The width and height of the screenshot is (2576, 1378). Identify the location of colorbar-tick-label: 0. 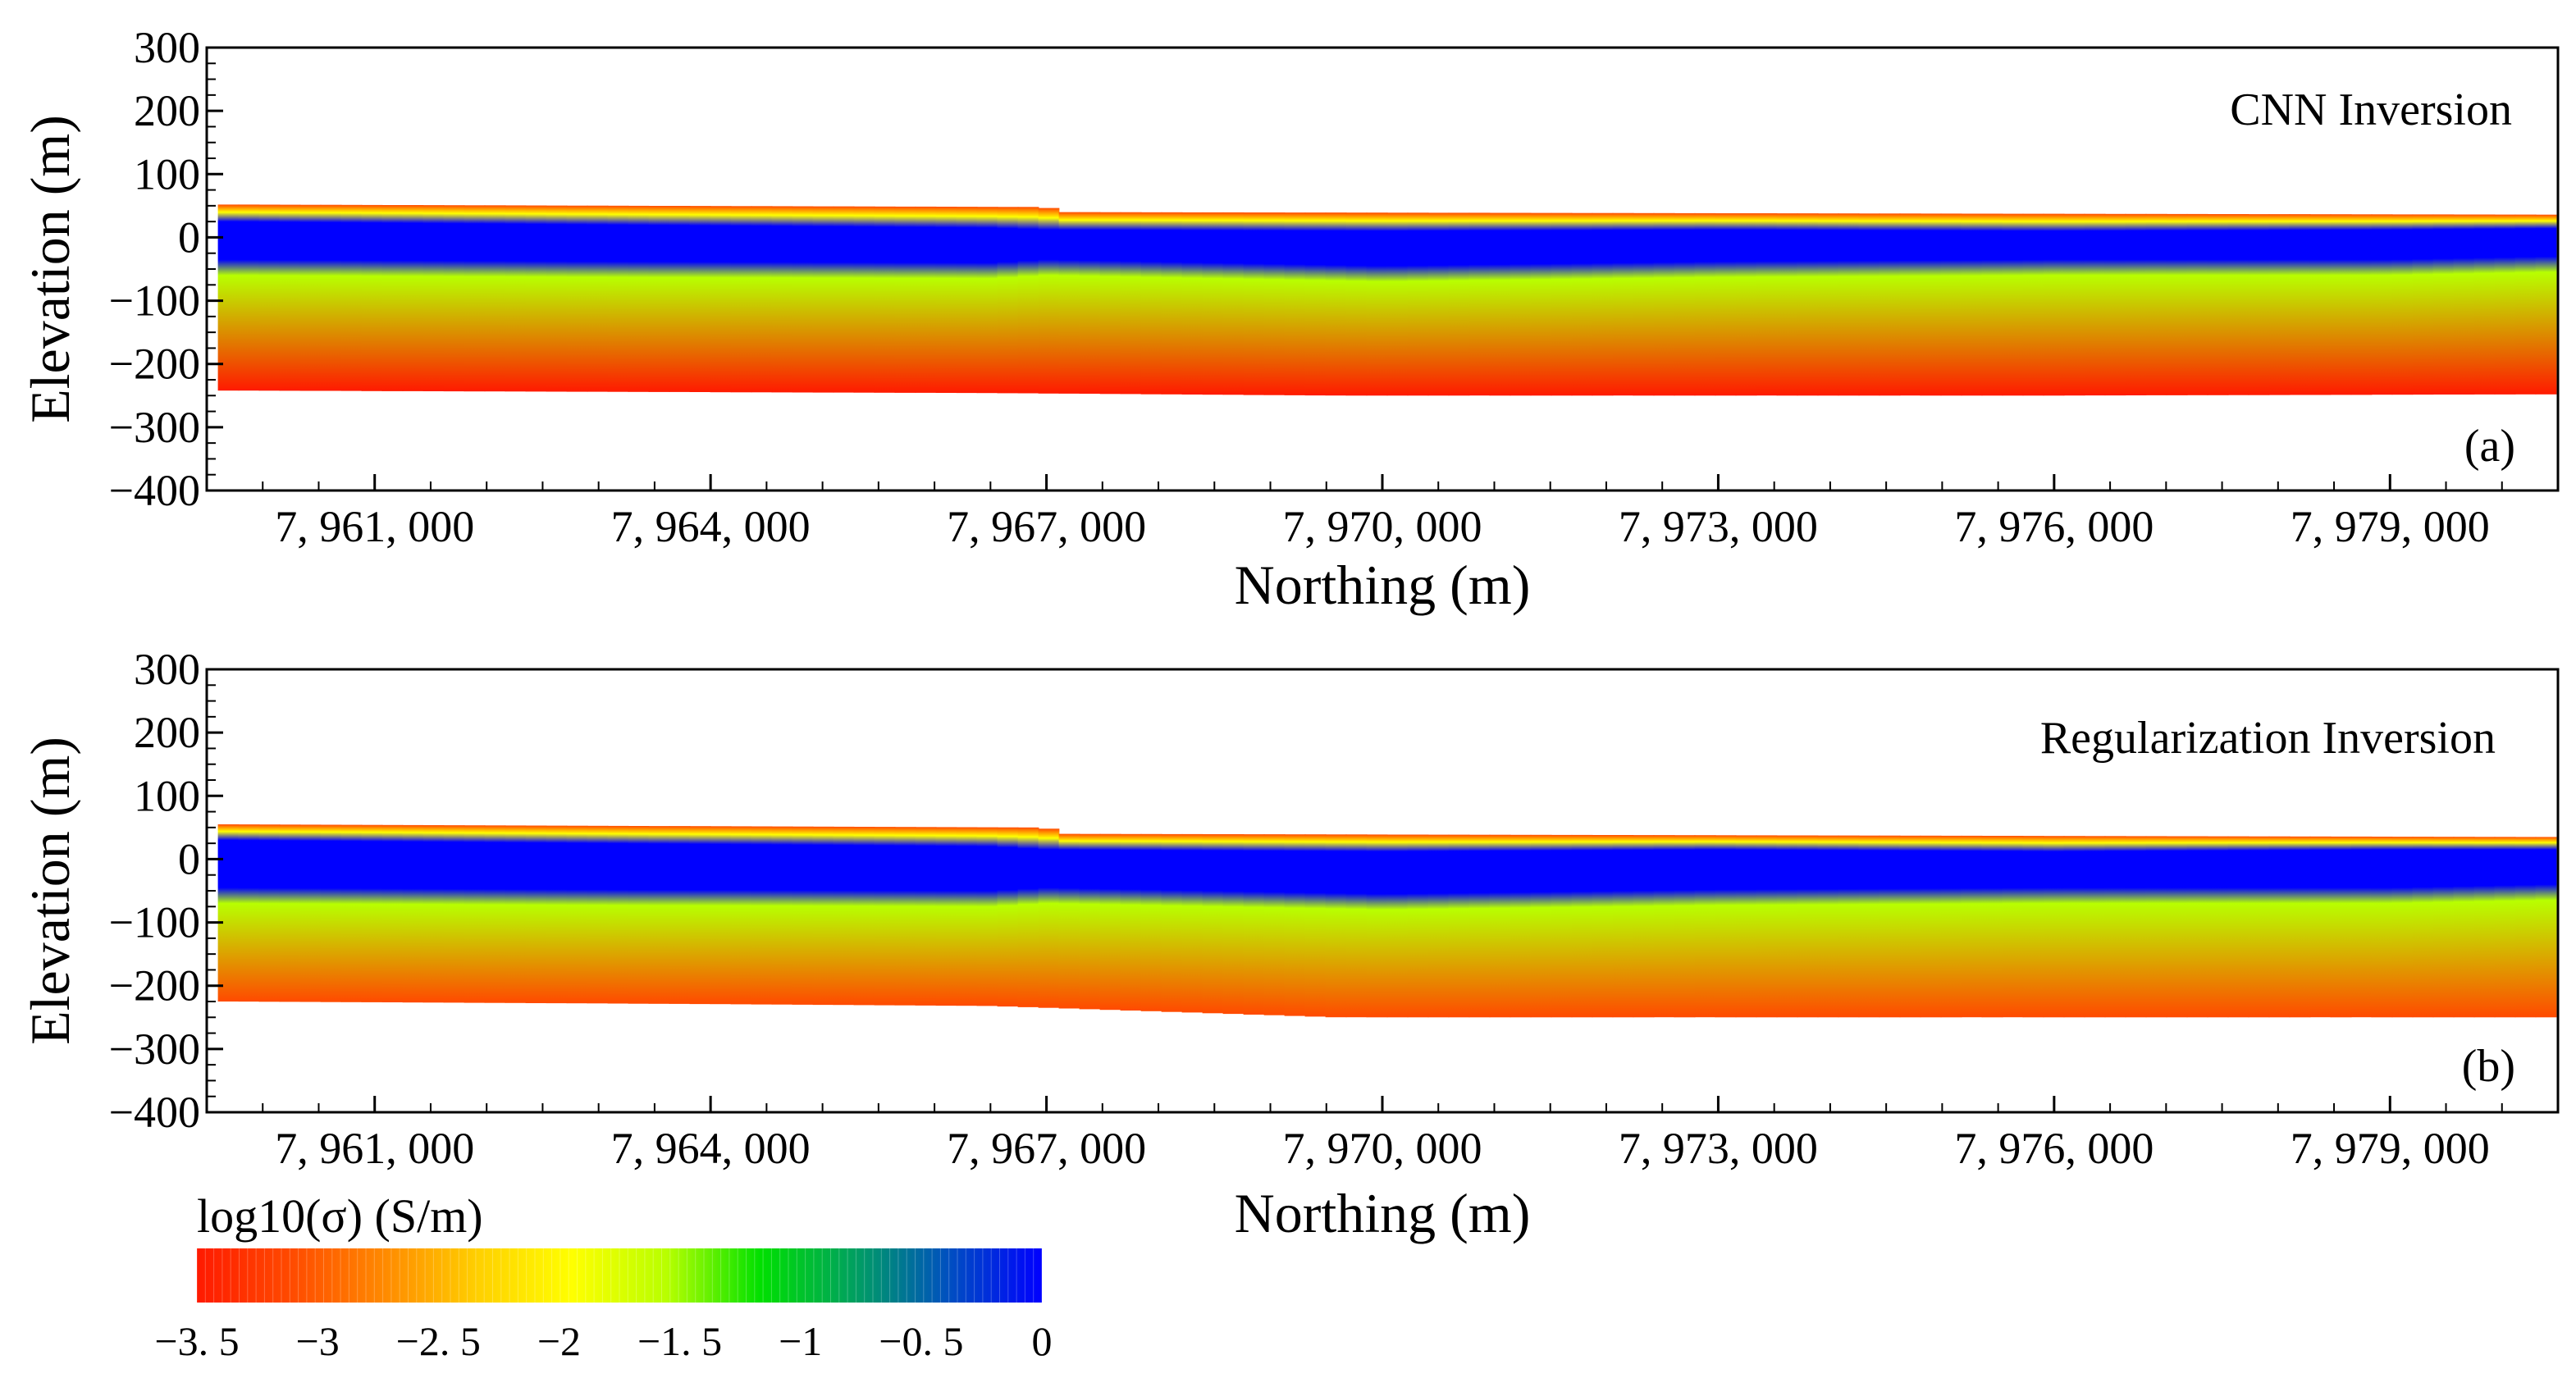
(1043, 1341).